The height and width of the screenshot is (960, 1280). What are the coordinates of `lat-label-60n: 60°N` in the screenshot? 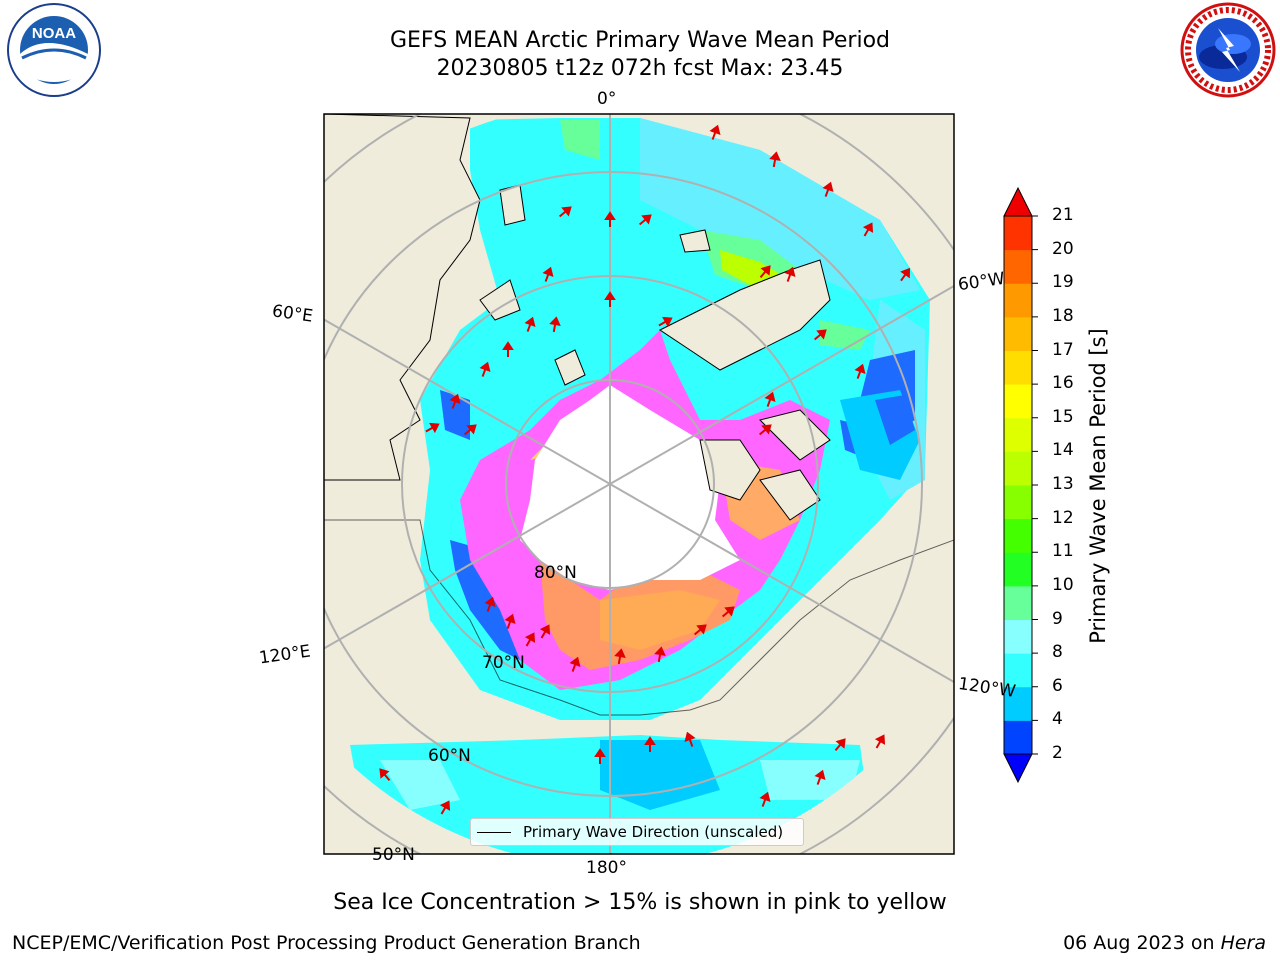 It's located at (449, 756).